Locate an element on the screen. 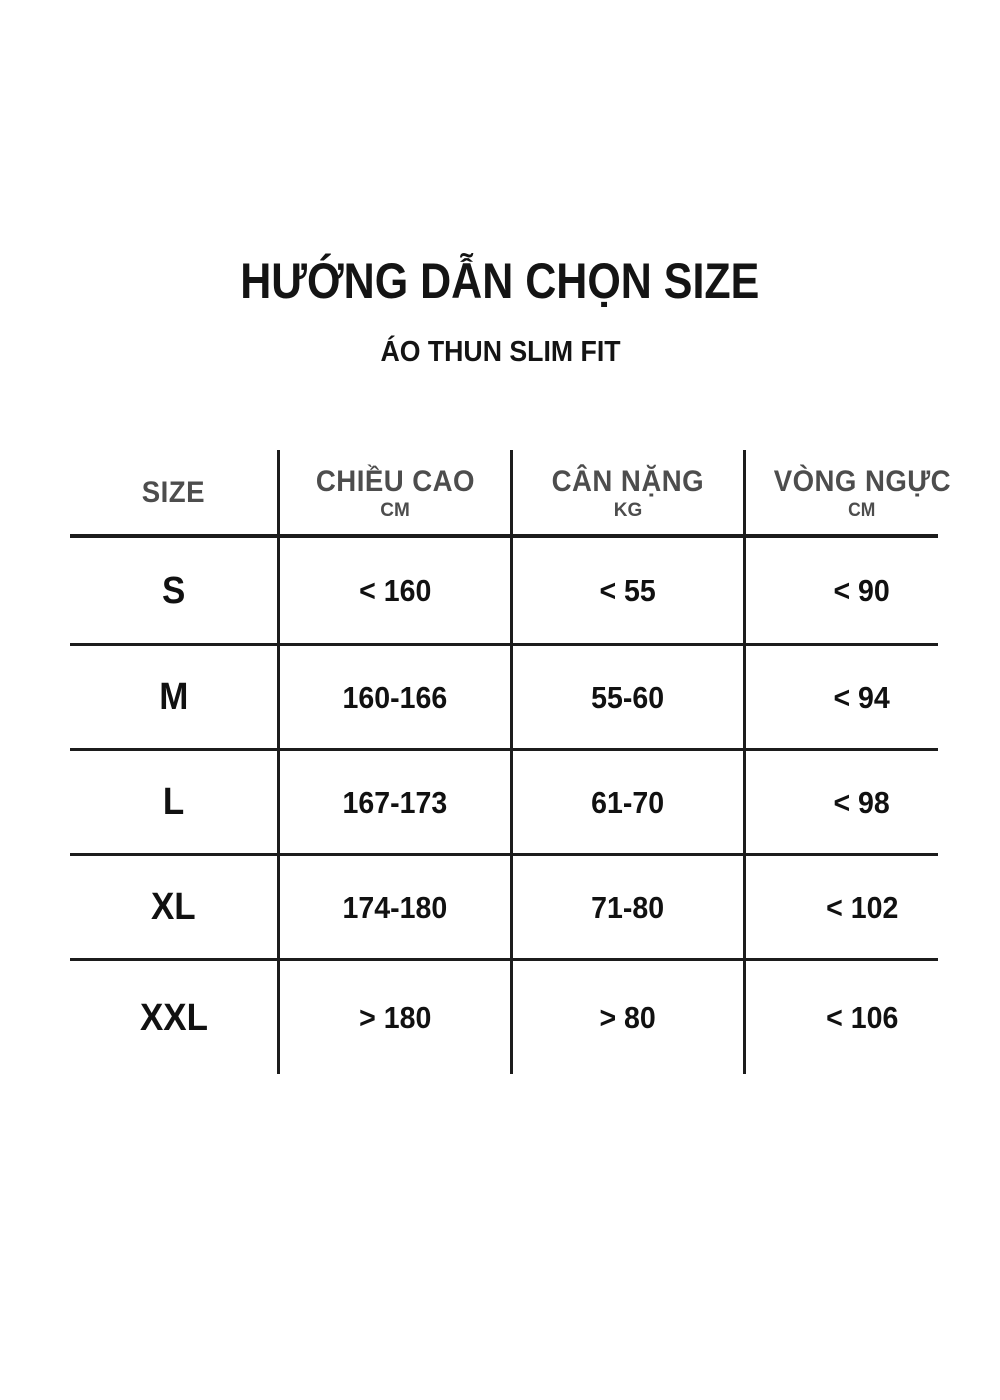  header-cell-size: SIZE is located at coordinates (173, 492).